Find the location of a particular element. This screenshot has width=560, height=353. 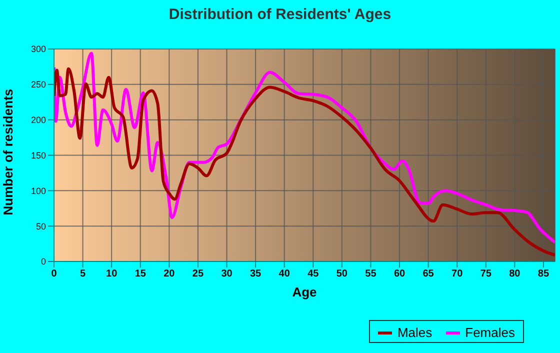

y-axis-title: Number of residents is located at coordinates (8, 152).